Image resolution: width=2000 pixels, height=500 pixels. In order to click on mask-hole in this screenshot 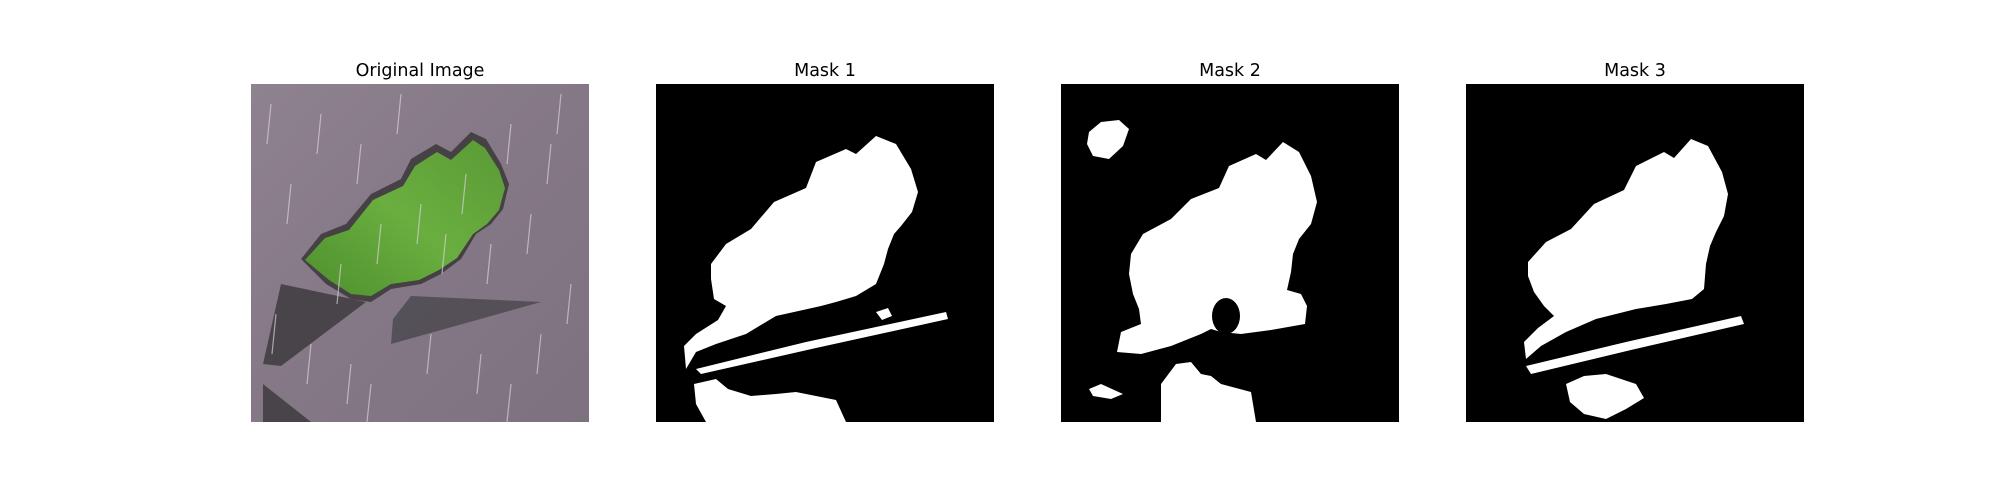, I will do `click(1226, 316)`.